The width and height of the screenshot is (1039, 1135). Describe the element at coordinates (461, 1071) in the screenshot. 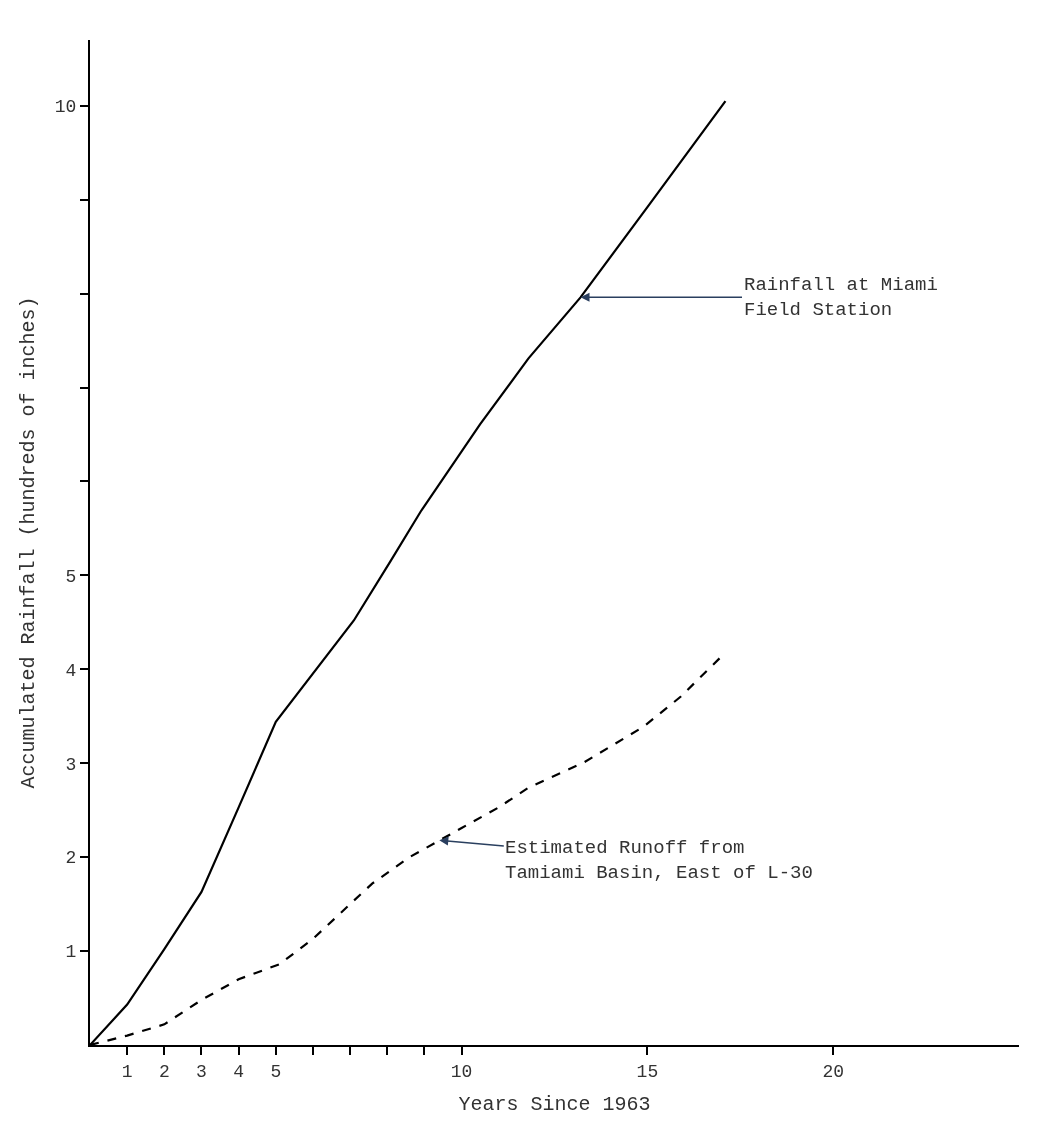

I see `x-tick-label: 10` at that location.